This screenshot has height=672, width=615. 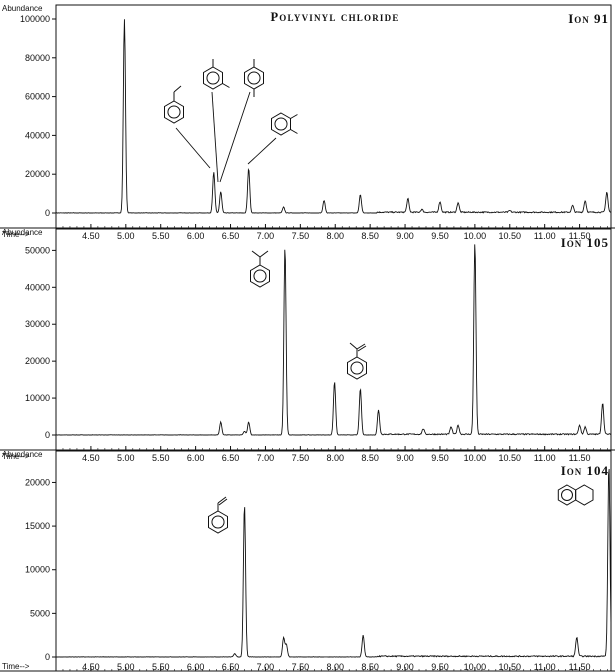 I want to click on cumene-bond-a, so click(x=256, y=254).